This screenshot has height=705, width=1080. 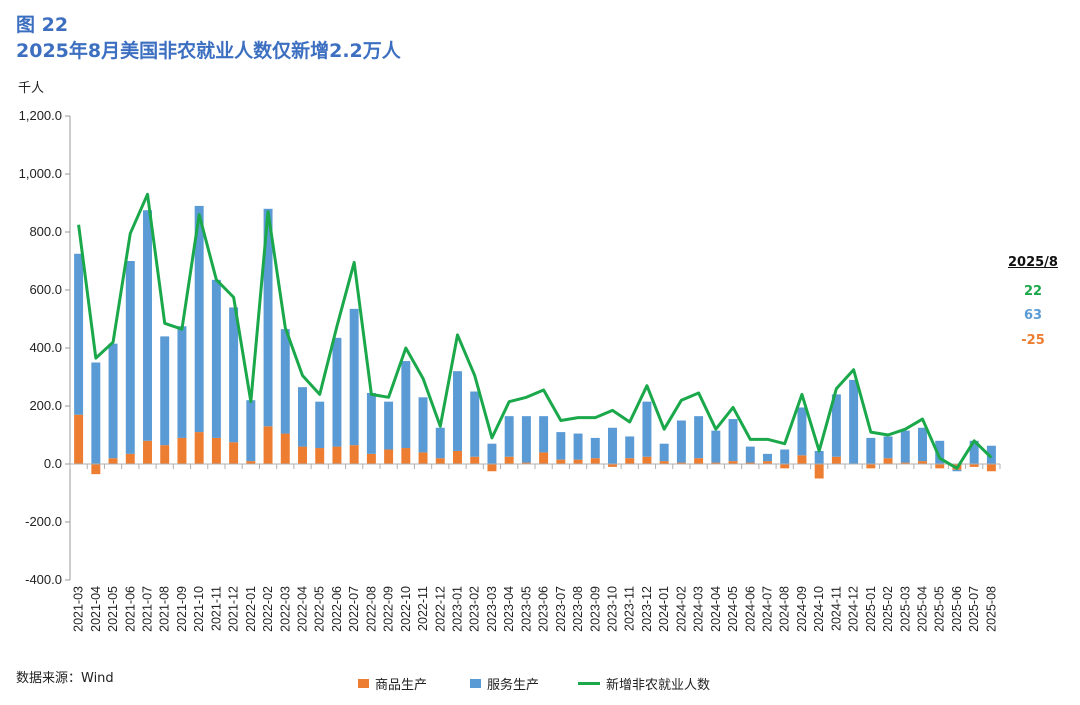 What do you see at coordinates (578, 609) in the screenshot?
I see `x-tick-label: 2023-08` at bounding box center [578, 609].